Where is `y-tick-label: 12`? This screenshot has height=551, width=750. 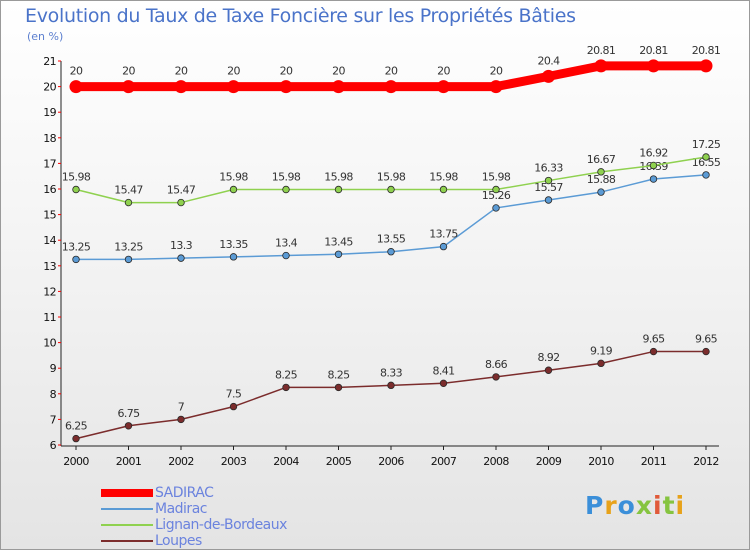
y-tick-label: 12 is located at coordinates (49, 291).